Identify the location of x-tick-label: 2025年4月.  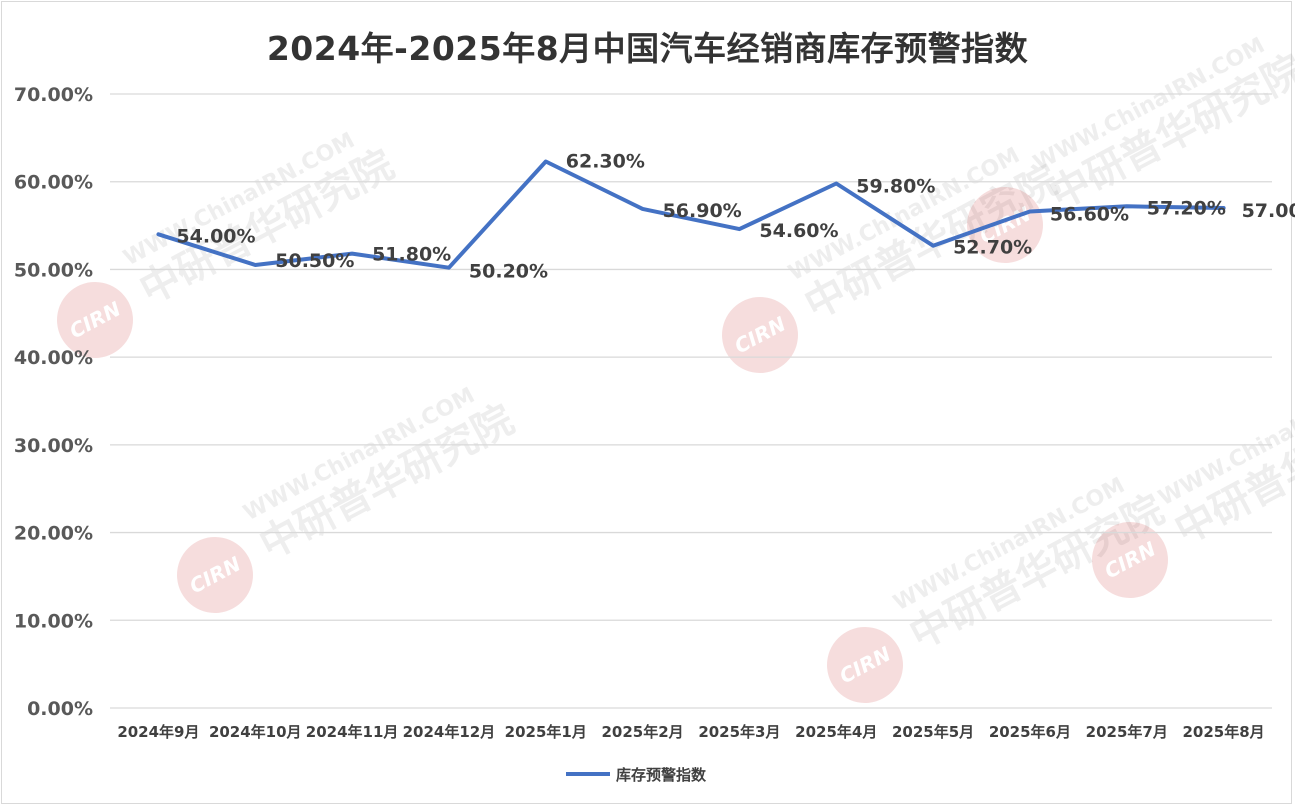
(836, 732).